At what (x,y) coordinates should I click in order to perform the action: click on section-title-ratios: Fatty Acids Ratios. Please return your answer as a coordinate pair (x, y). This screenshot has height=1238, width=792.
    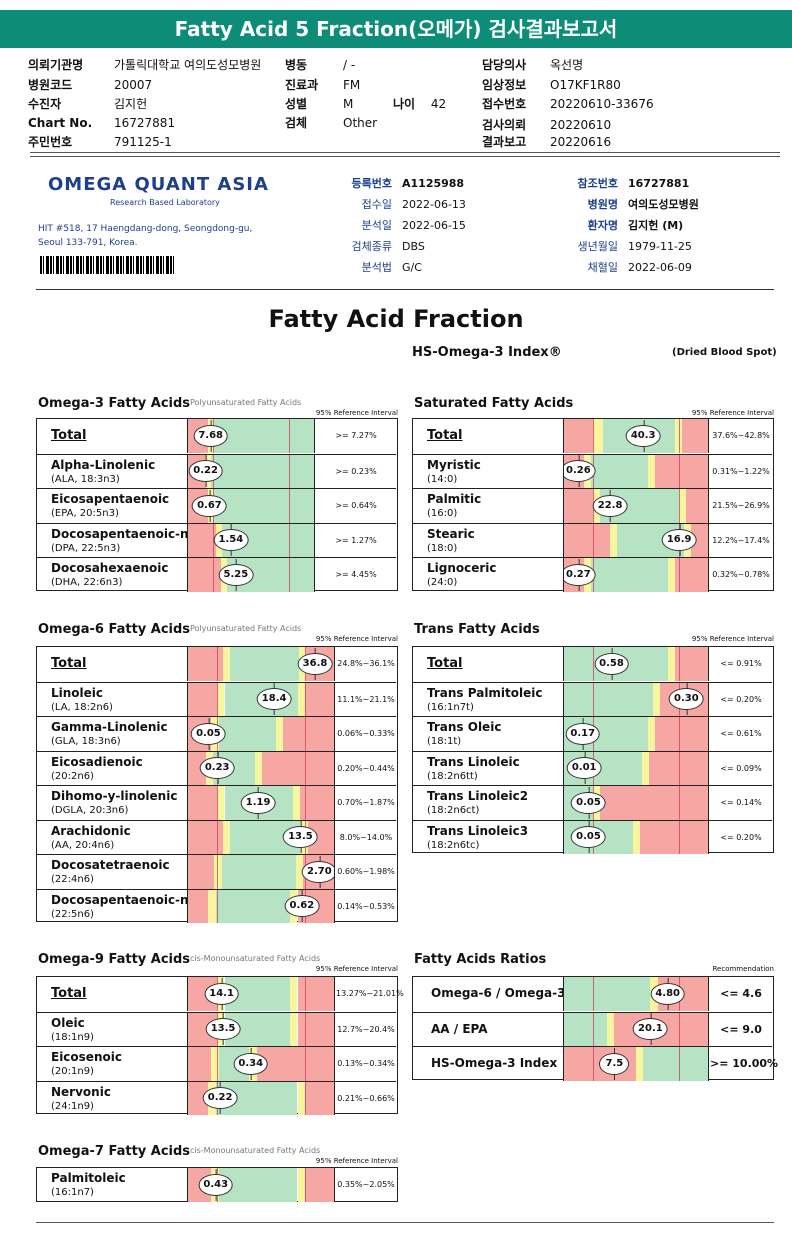
    Looking at the image, I should click on (480, 959).